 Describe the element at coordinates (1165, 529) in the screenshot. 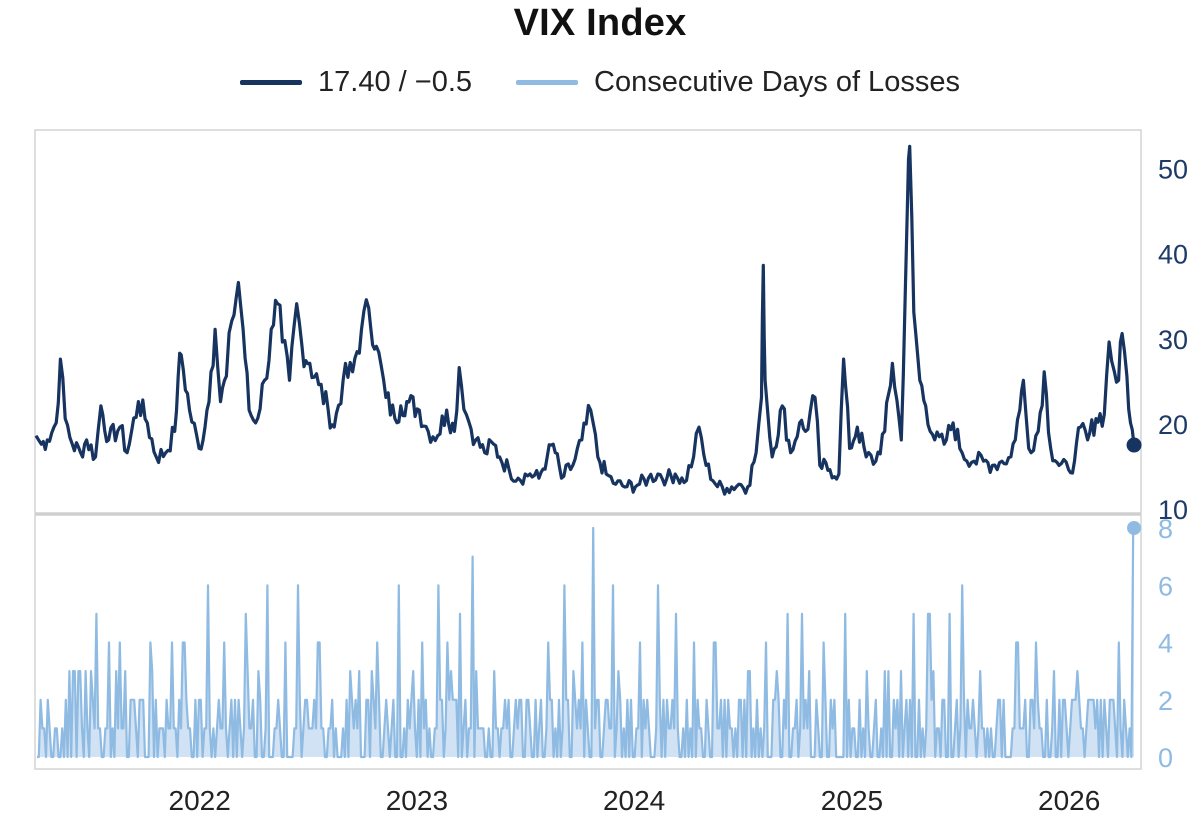

I see `losses-y-tick-label: 8` at that location.